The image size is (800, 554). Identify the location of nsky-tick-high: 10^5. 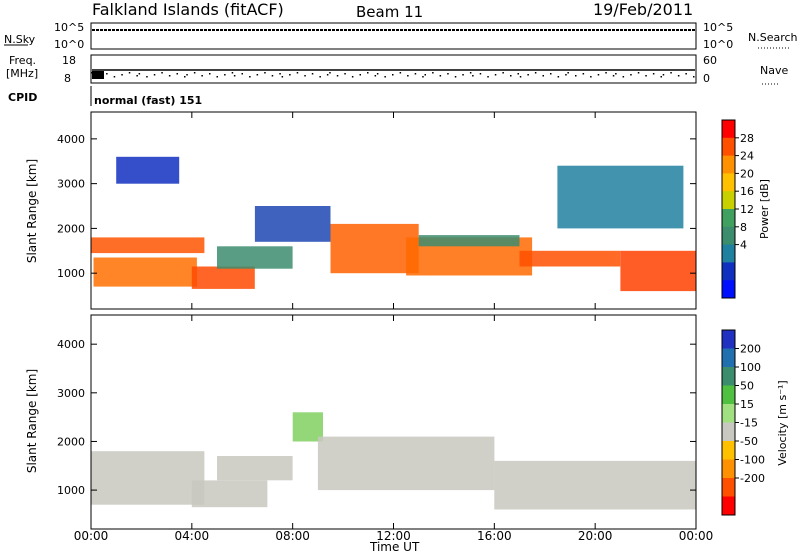
(69, 27).